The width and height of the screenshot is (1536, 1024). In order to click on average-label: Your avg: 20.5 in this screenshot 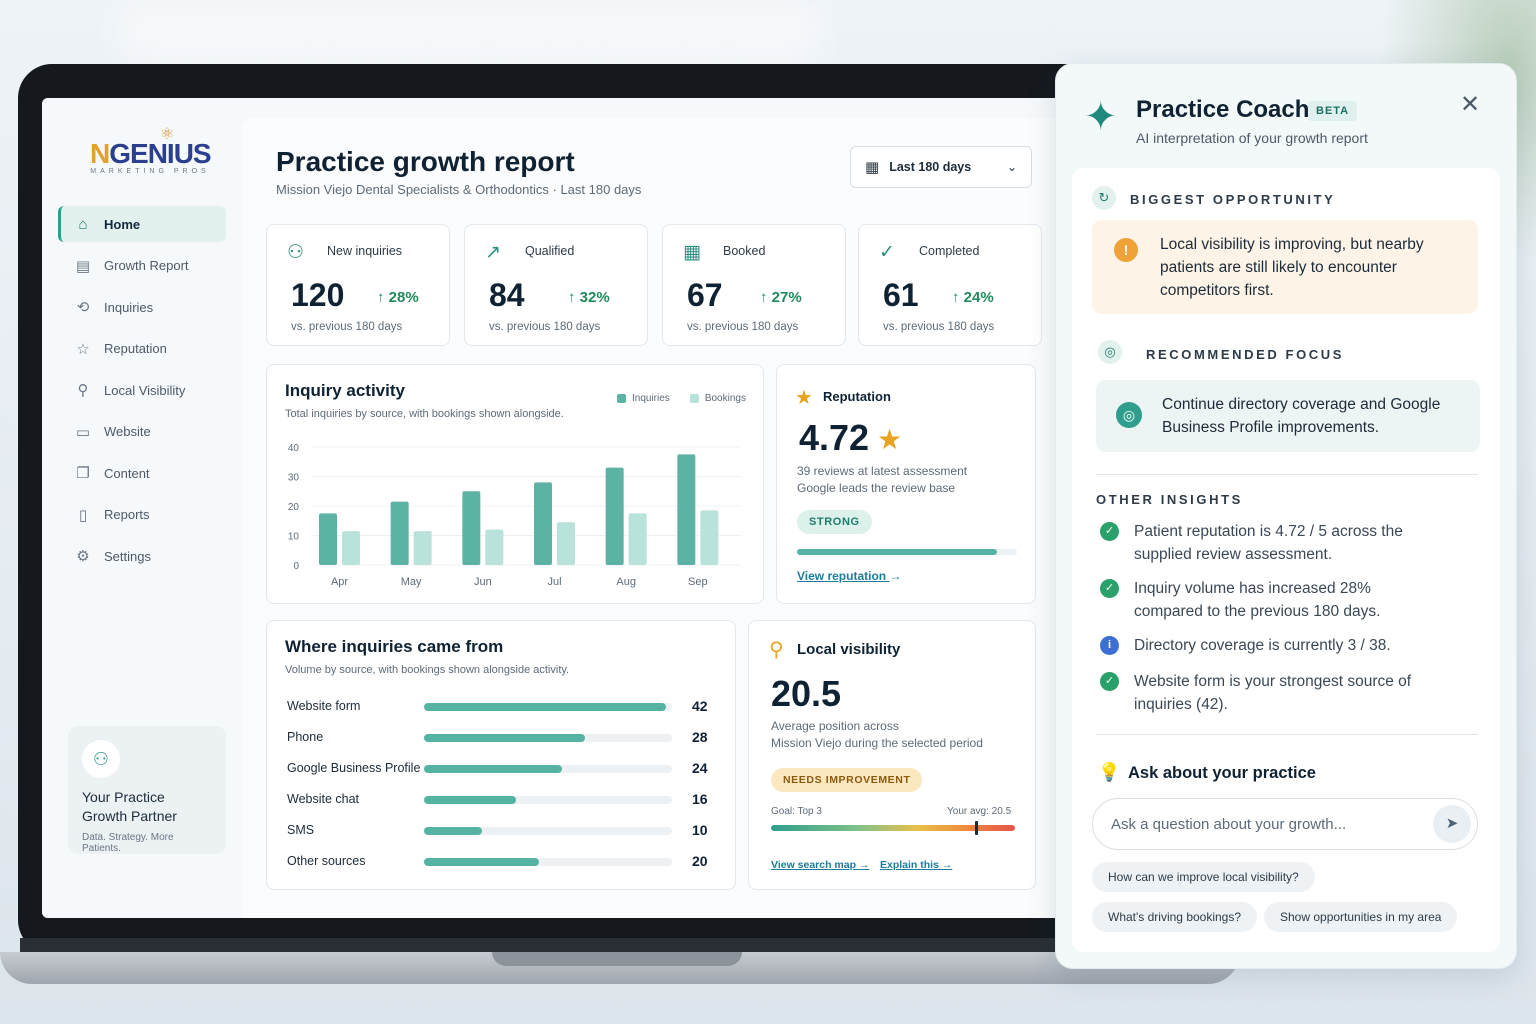, I will do `click(979, 811)`.